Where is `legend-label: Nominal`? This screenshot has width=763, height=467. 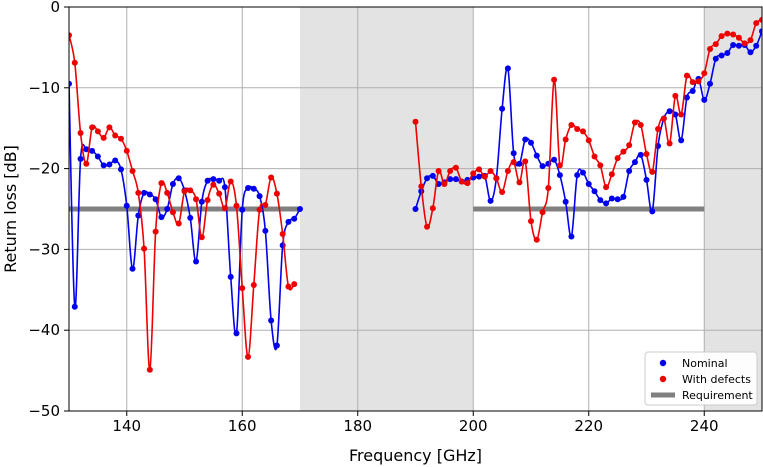 legend-label: Nominal is located at coordinates (705, 363).